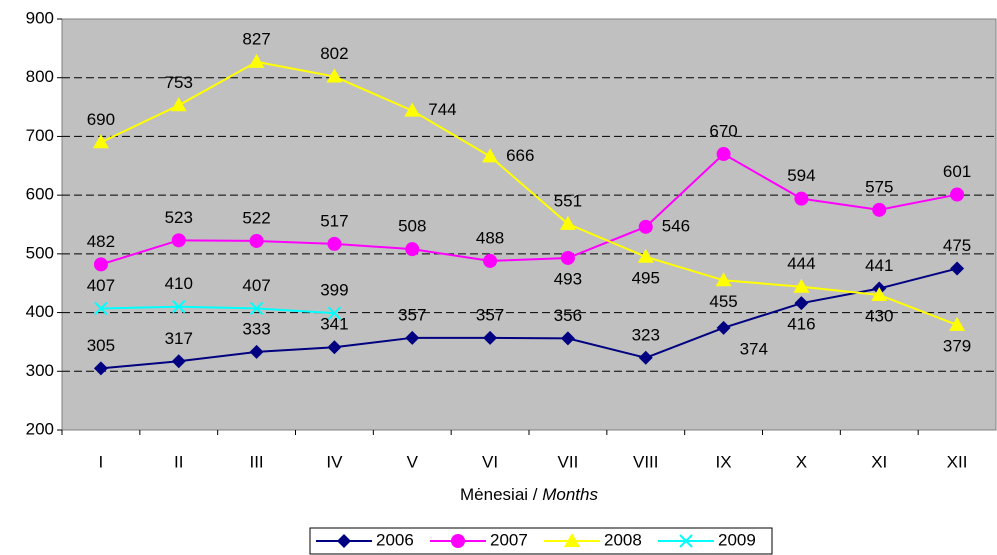 The image size is (997, 555). What do you see at coordinates (957, 245) in the screenshot?
I see `data-label: 475` at bounding box center [957, 245].